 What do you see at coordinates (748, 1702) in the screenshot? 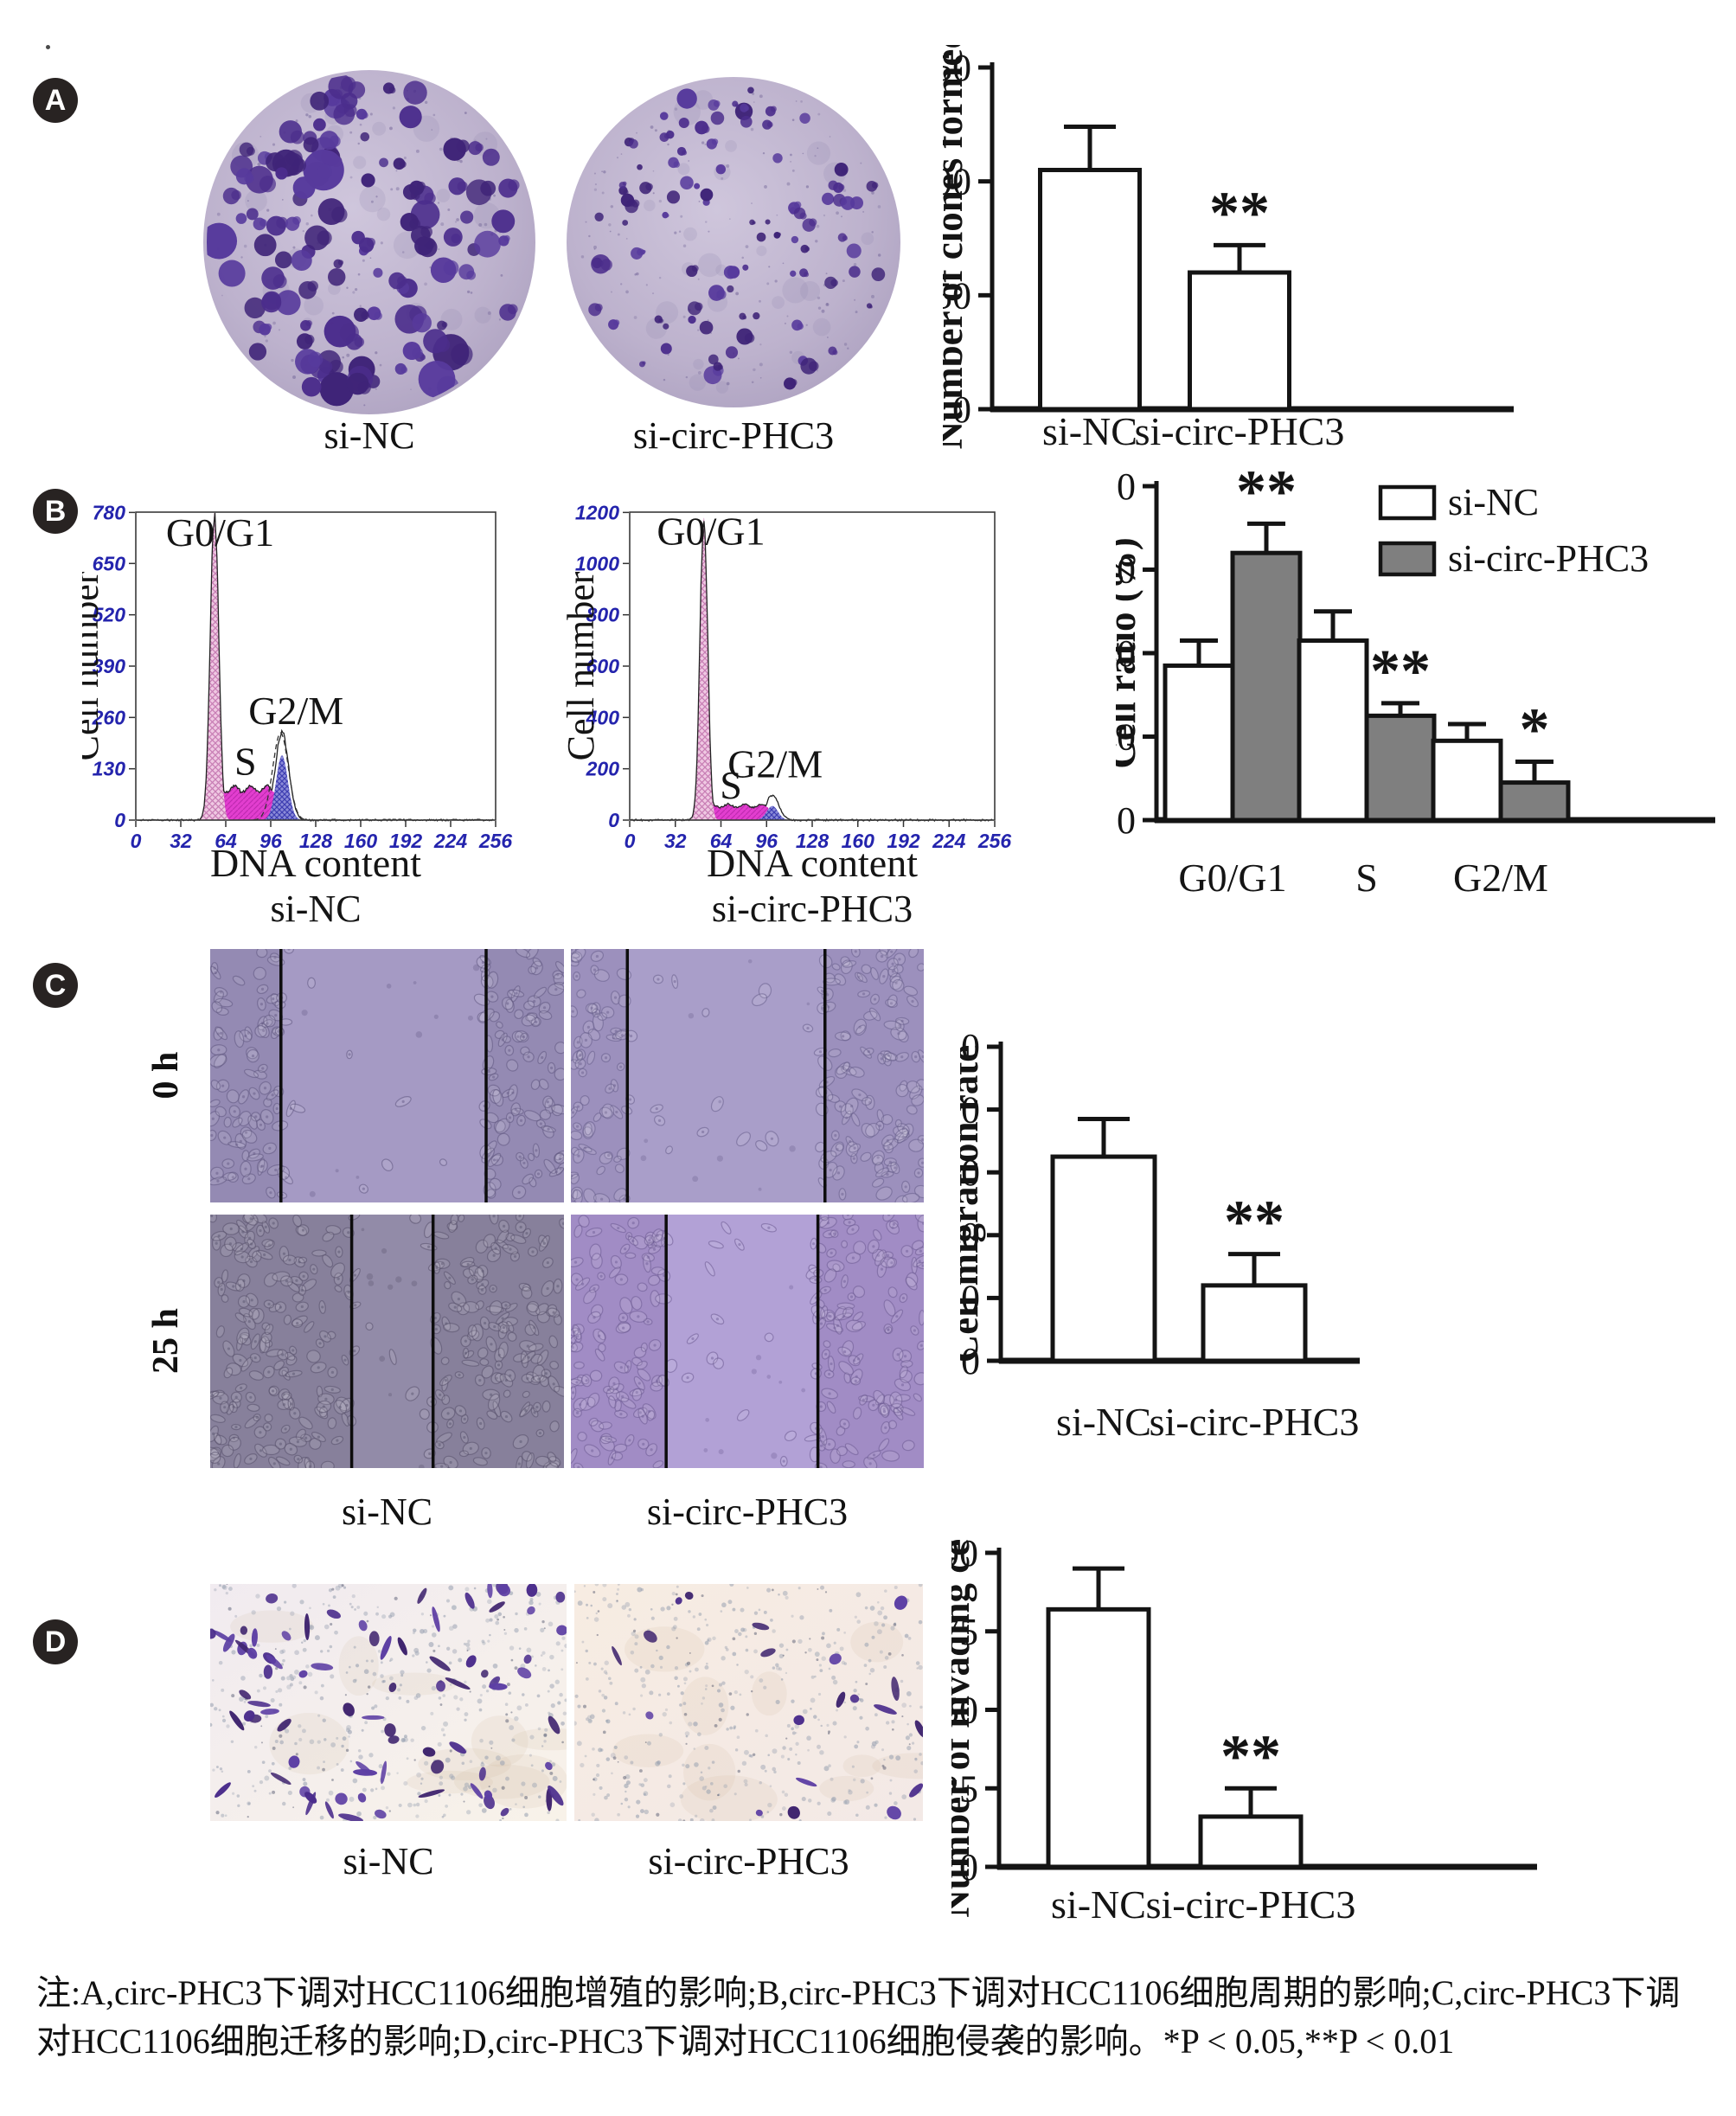
I see `invasion-image-si-circ-phc3` at bounding box center [748, 1702].